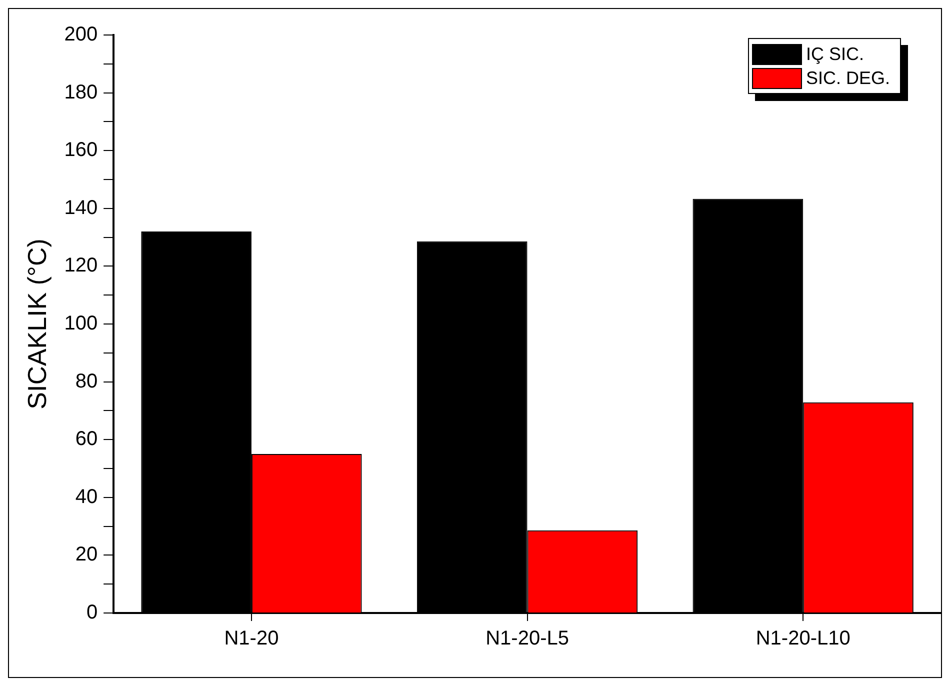  I want to click on y-tick-label: 80, so click(86, 381).